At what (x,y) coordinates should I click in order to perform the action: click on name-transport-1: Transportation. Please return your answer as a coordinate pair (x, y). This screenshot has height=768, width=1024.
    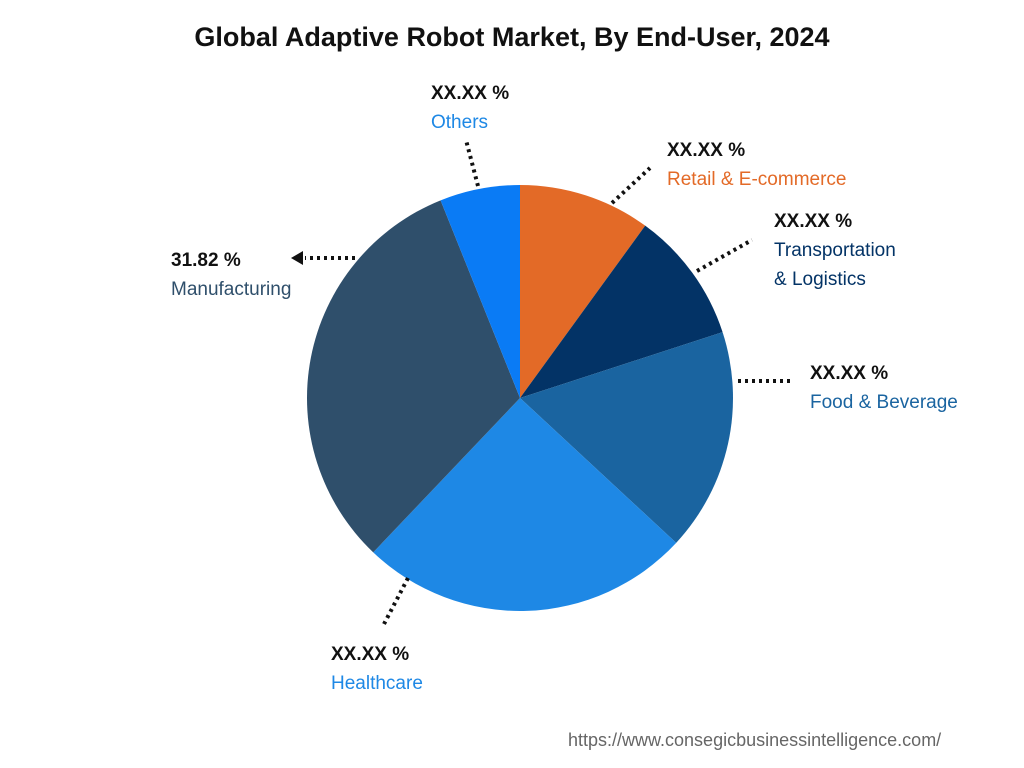
    Looking at the image, I should click on (835, 250).